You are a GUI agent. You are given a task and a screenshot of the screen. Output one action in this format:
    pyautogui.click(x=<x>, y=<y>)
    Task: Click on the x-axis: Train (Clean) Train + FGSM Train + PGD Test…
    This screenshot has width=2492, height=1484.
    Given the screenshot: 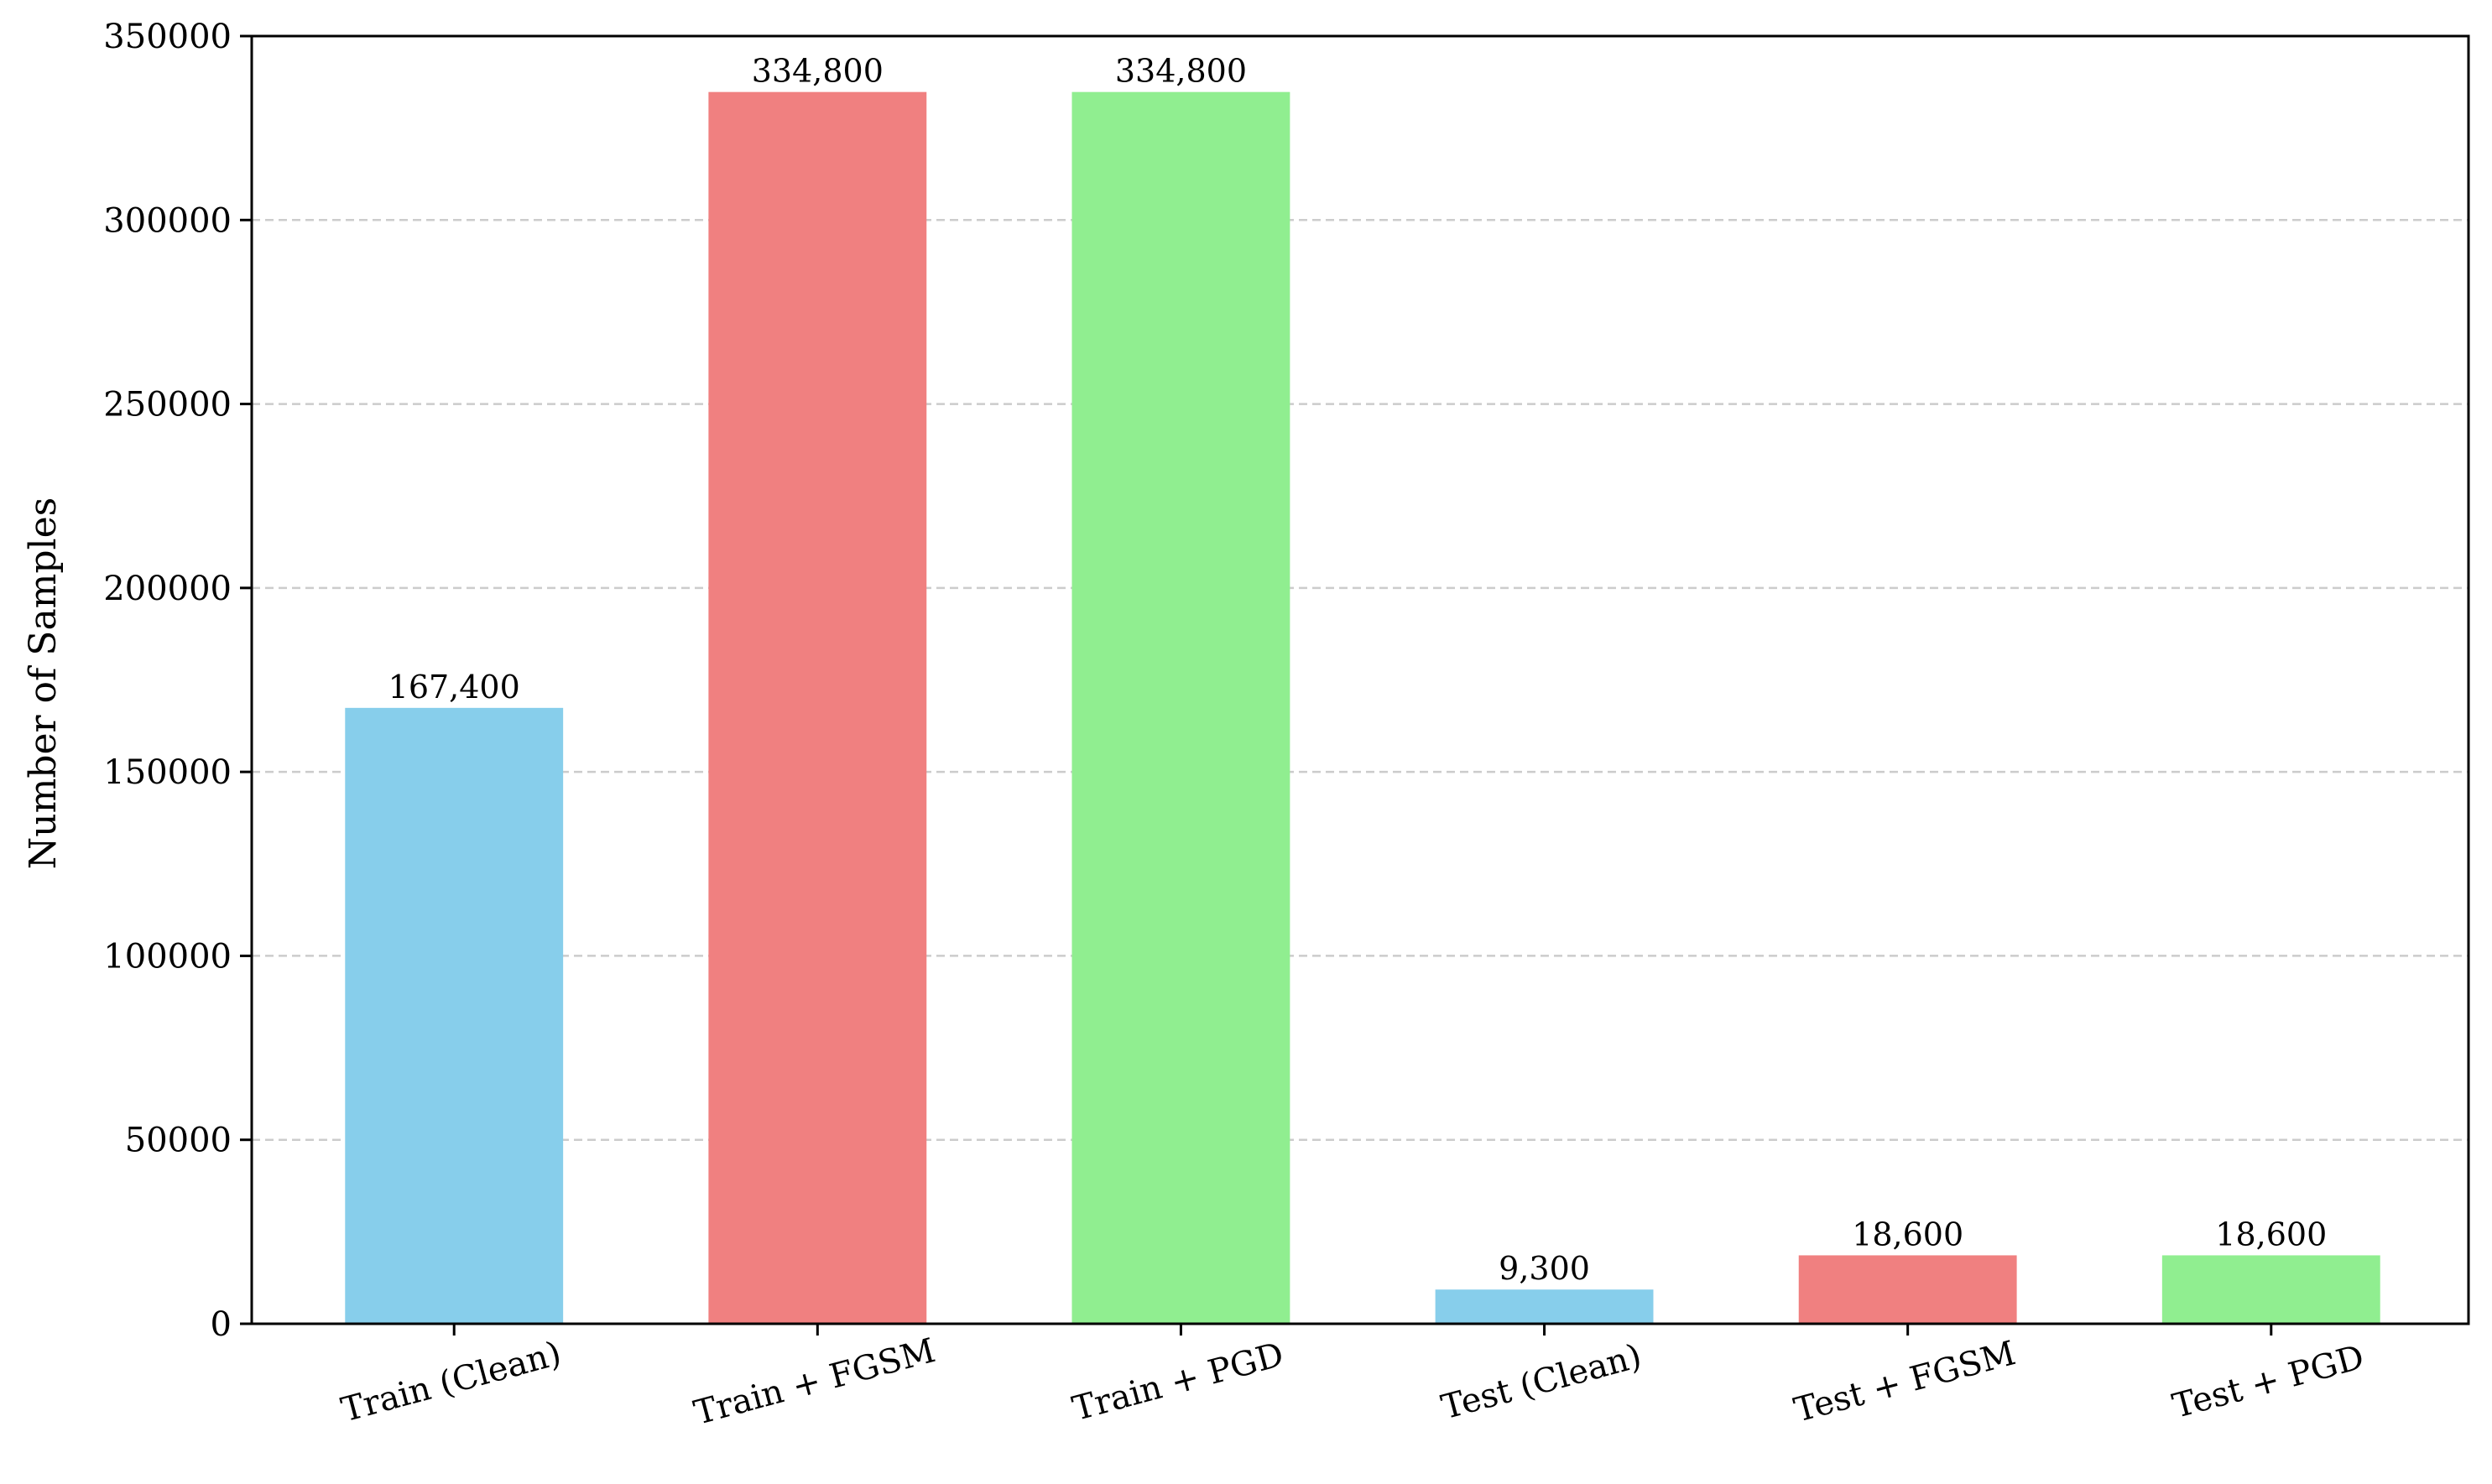 What is the action you would take?
    pyautogui.click(x=1353, y=1378)
    